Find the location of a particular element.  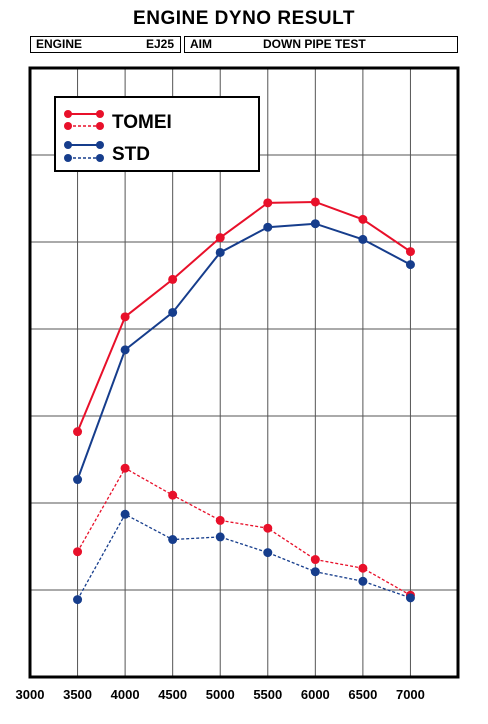

x-tick-label: 5000 is located at coordinates (220, 694).